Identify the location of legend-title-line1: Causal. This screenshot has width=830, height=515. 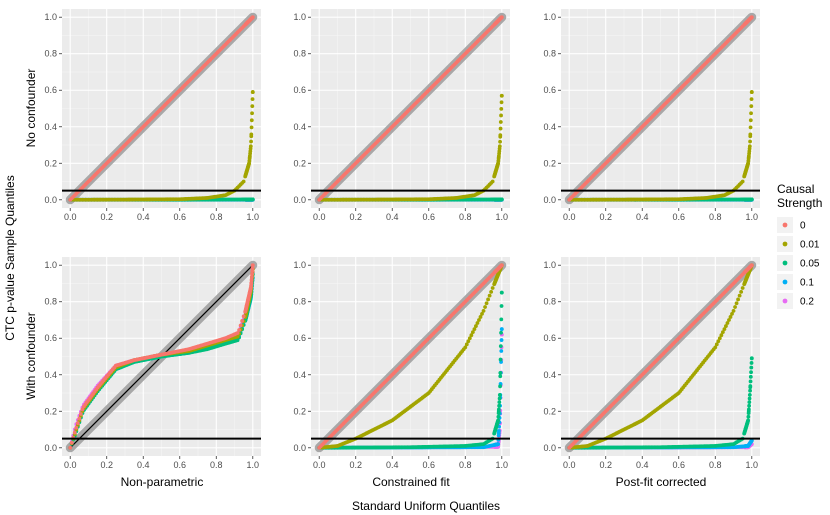
(795, 189).